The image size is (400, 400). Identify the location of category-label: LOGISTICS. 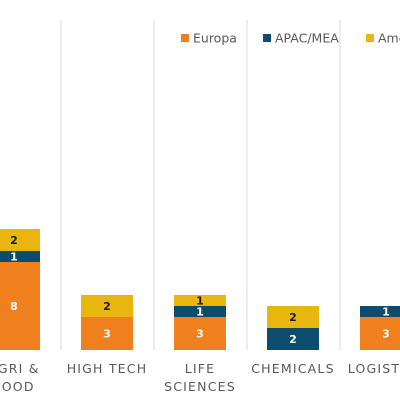
(374, 368).